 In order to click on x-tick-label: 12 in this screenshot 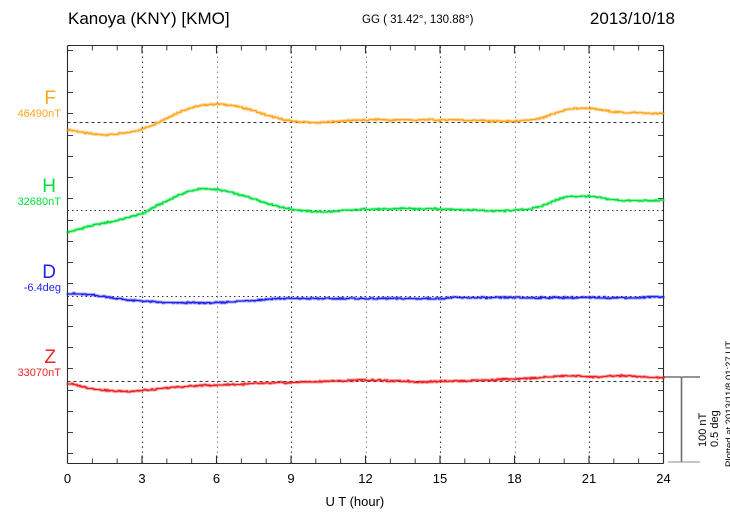, I will do `click(365, 478)`.